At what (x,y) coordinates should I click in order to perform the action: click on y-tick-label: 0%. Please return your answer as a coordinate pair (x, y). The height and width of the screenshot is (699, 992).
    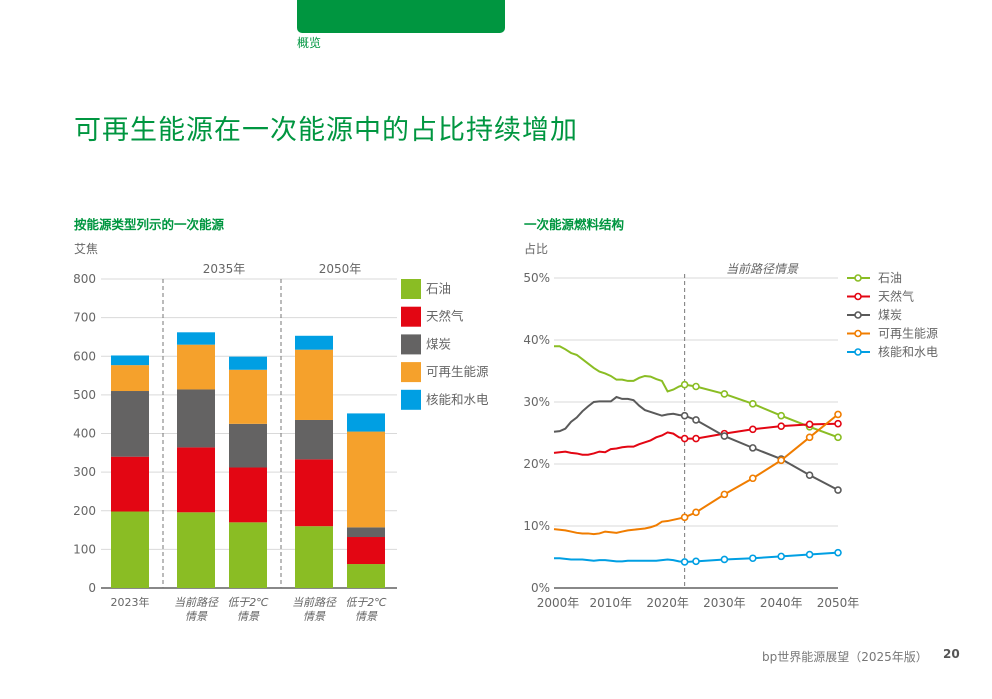
    Looking at the image, I should click on (540, 588).